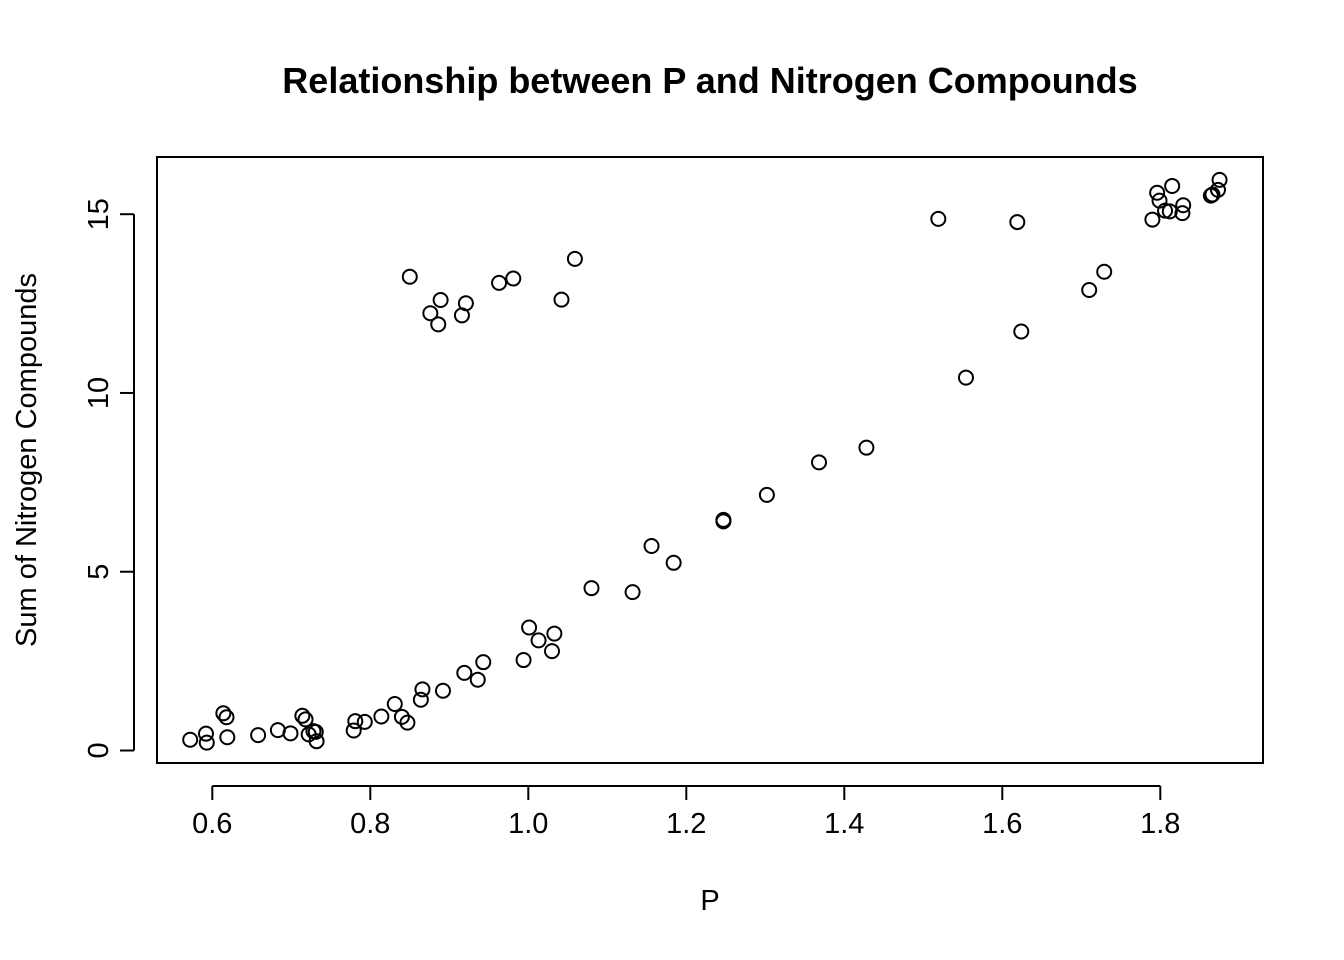 This screenshot has width=1344, height=960. Describe the element at coordinates (99, 214) in the screenshot. I see `y-tick-label: 15` at that location.